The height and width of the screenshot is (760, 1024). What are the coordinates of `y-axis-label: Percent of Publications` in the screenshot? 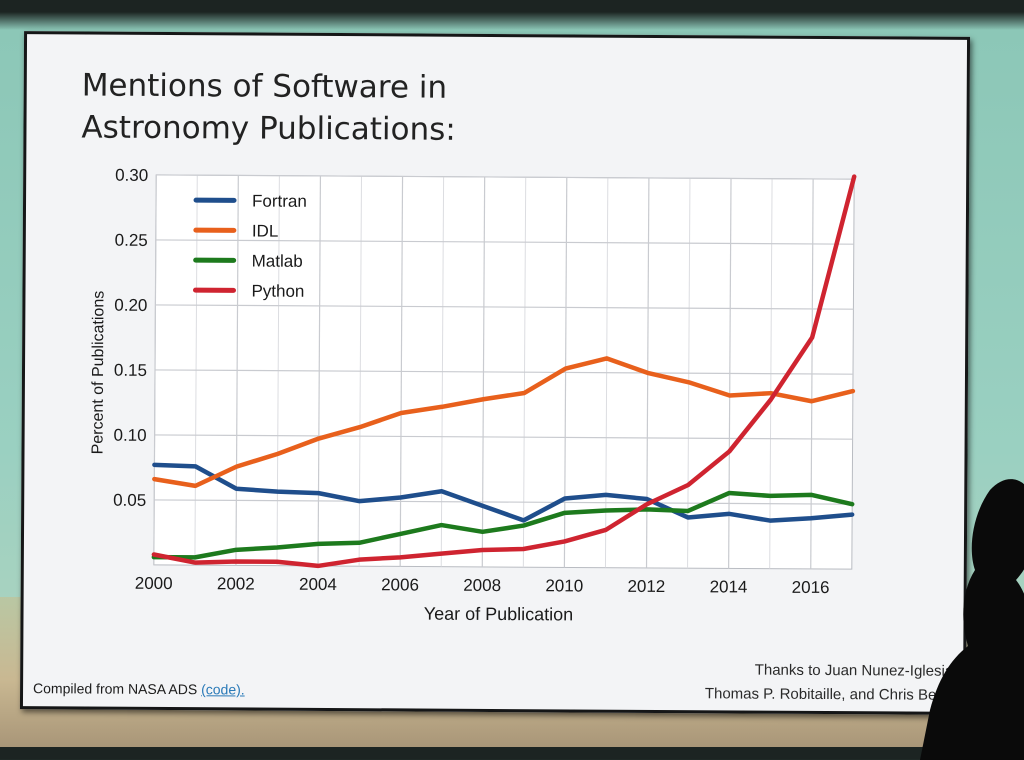 It's located at (98, 373).